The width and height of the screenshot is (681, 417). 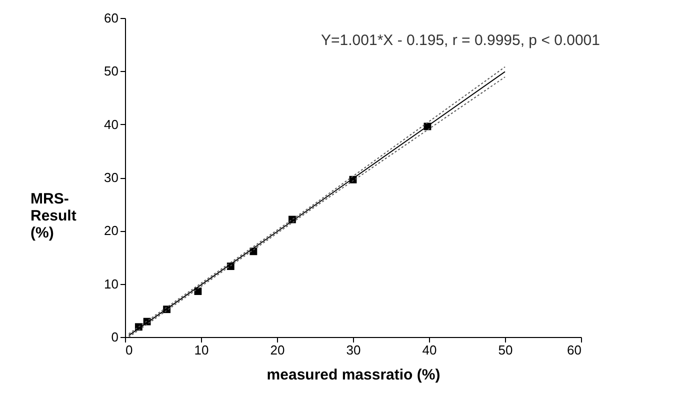 What do you see at coordinates (277, 350) in the screenshot?
I see `x-tick-label: 20` at bounding box center [277, 350].